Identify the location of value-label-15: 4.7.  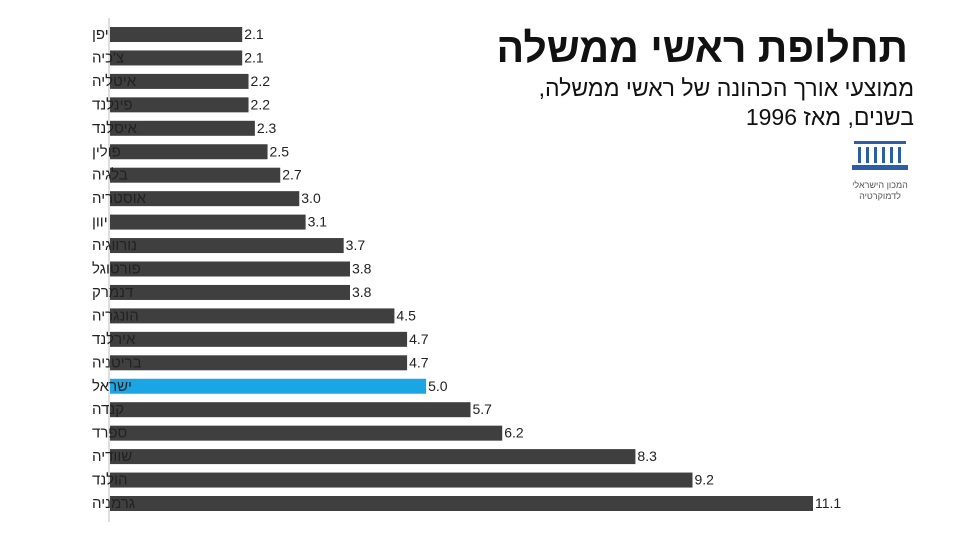
(419, 362).